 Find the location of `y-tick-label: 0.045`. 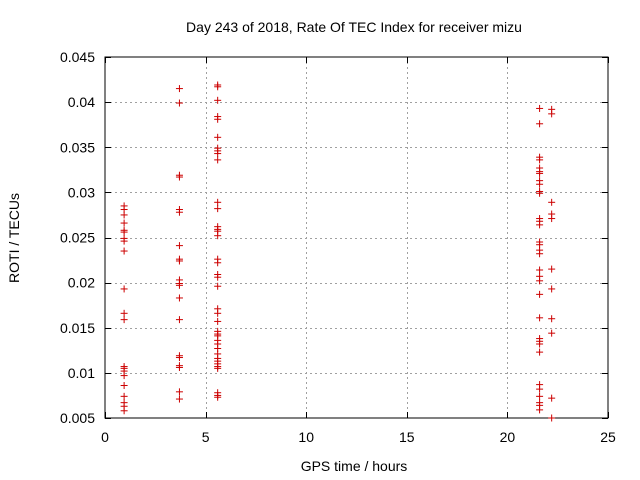

y-tick-label: 0.045 is located at coordinates (77, 57).